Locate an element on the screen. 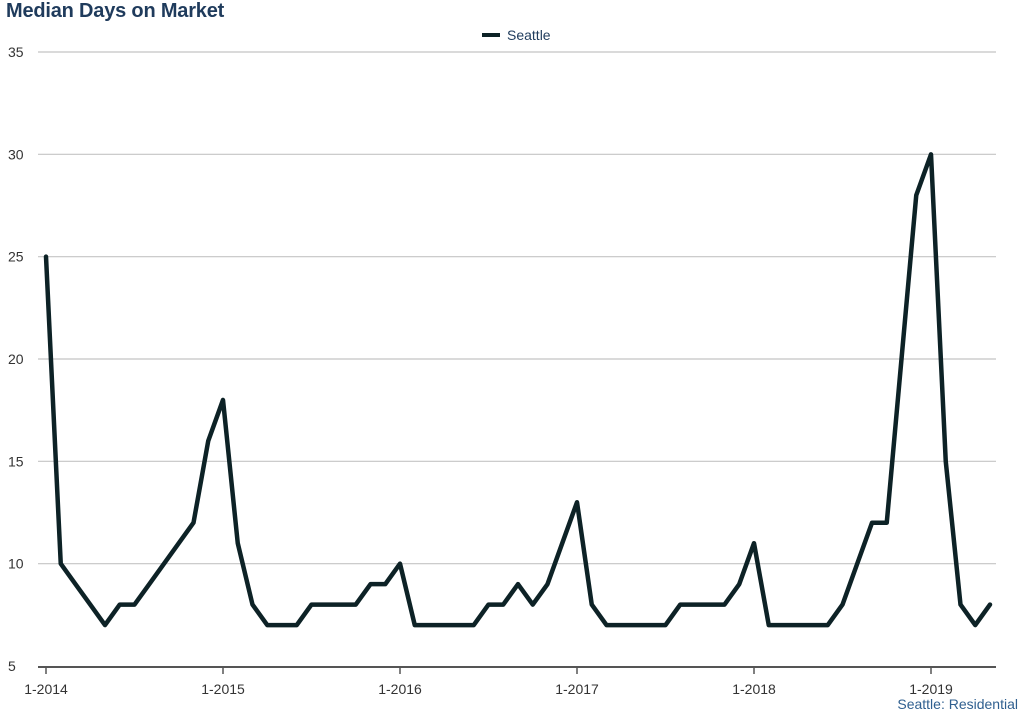 The height and width of the screenshot is (718, 1024). chart-title: Median Days on Market is located at coordinates (115, 11).